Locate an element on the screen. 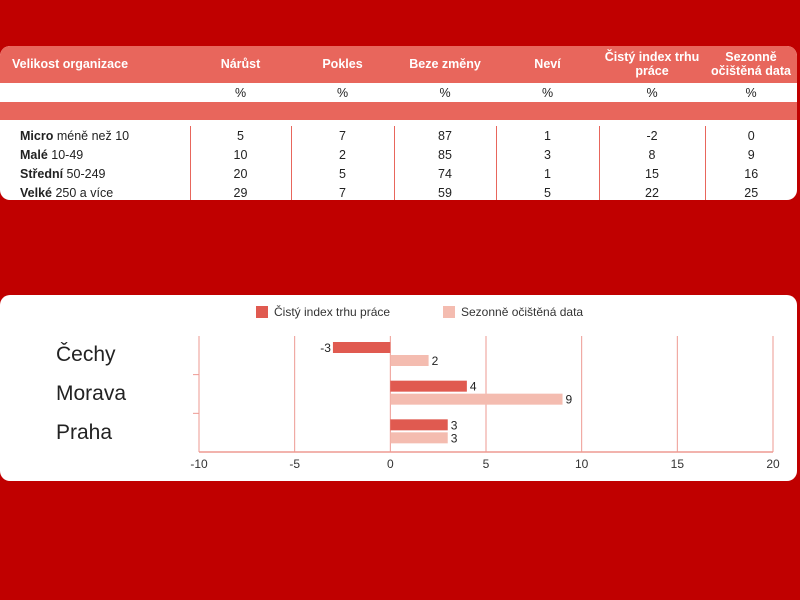 This screenshot has width=800, height=600. legend-label: Sezonně očištěná data is located at coordinates (522, 312).